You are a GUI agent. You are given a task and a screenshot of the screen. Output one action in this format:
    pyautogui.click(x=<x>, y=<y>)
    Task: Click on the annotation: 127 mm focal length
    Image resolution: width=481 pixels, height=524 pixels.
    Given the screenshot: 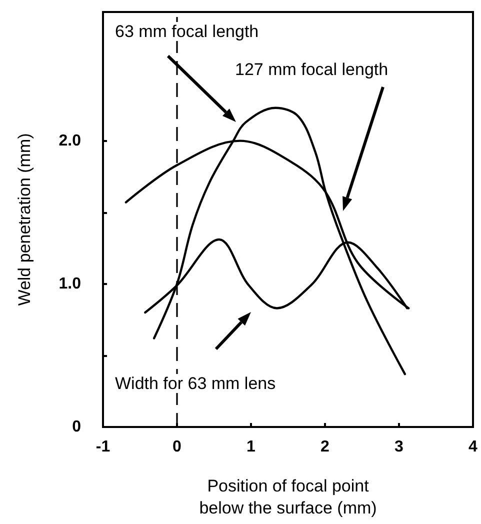 What is the action you would take?
    pyautogui.click(x=311, y=69)
    